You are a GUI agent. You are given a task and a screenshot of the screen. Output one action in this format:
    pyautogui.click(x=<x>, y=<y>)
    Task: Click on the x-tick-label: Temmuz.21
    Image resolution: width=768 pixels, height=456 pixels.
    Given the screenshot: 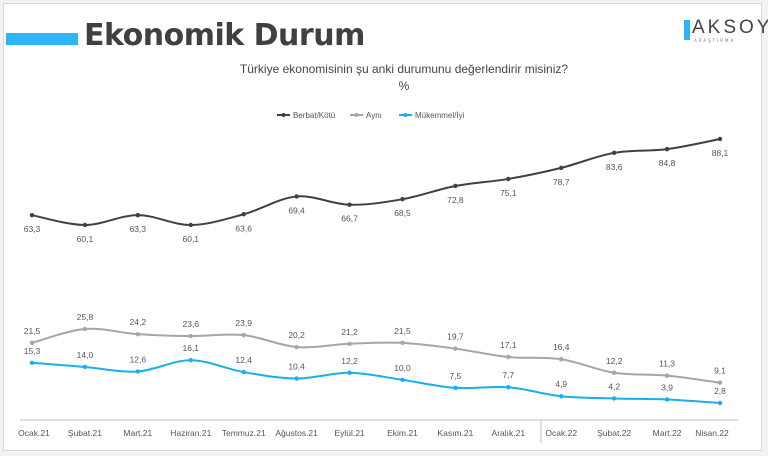 What is the action you would take?
    pyautogui.click(x=244, y=433)
    